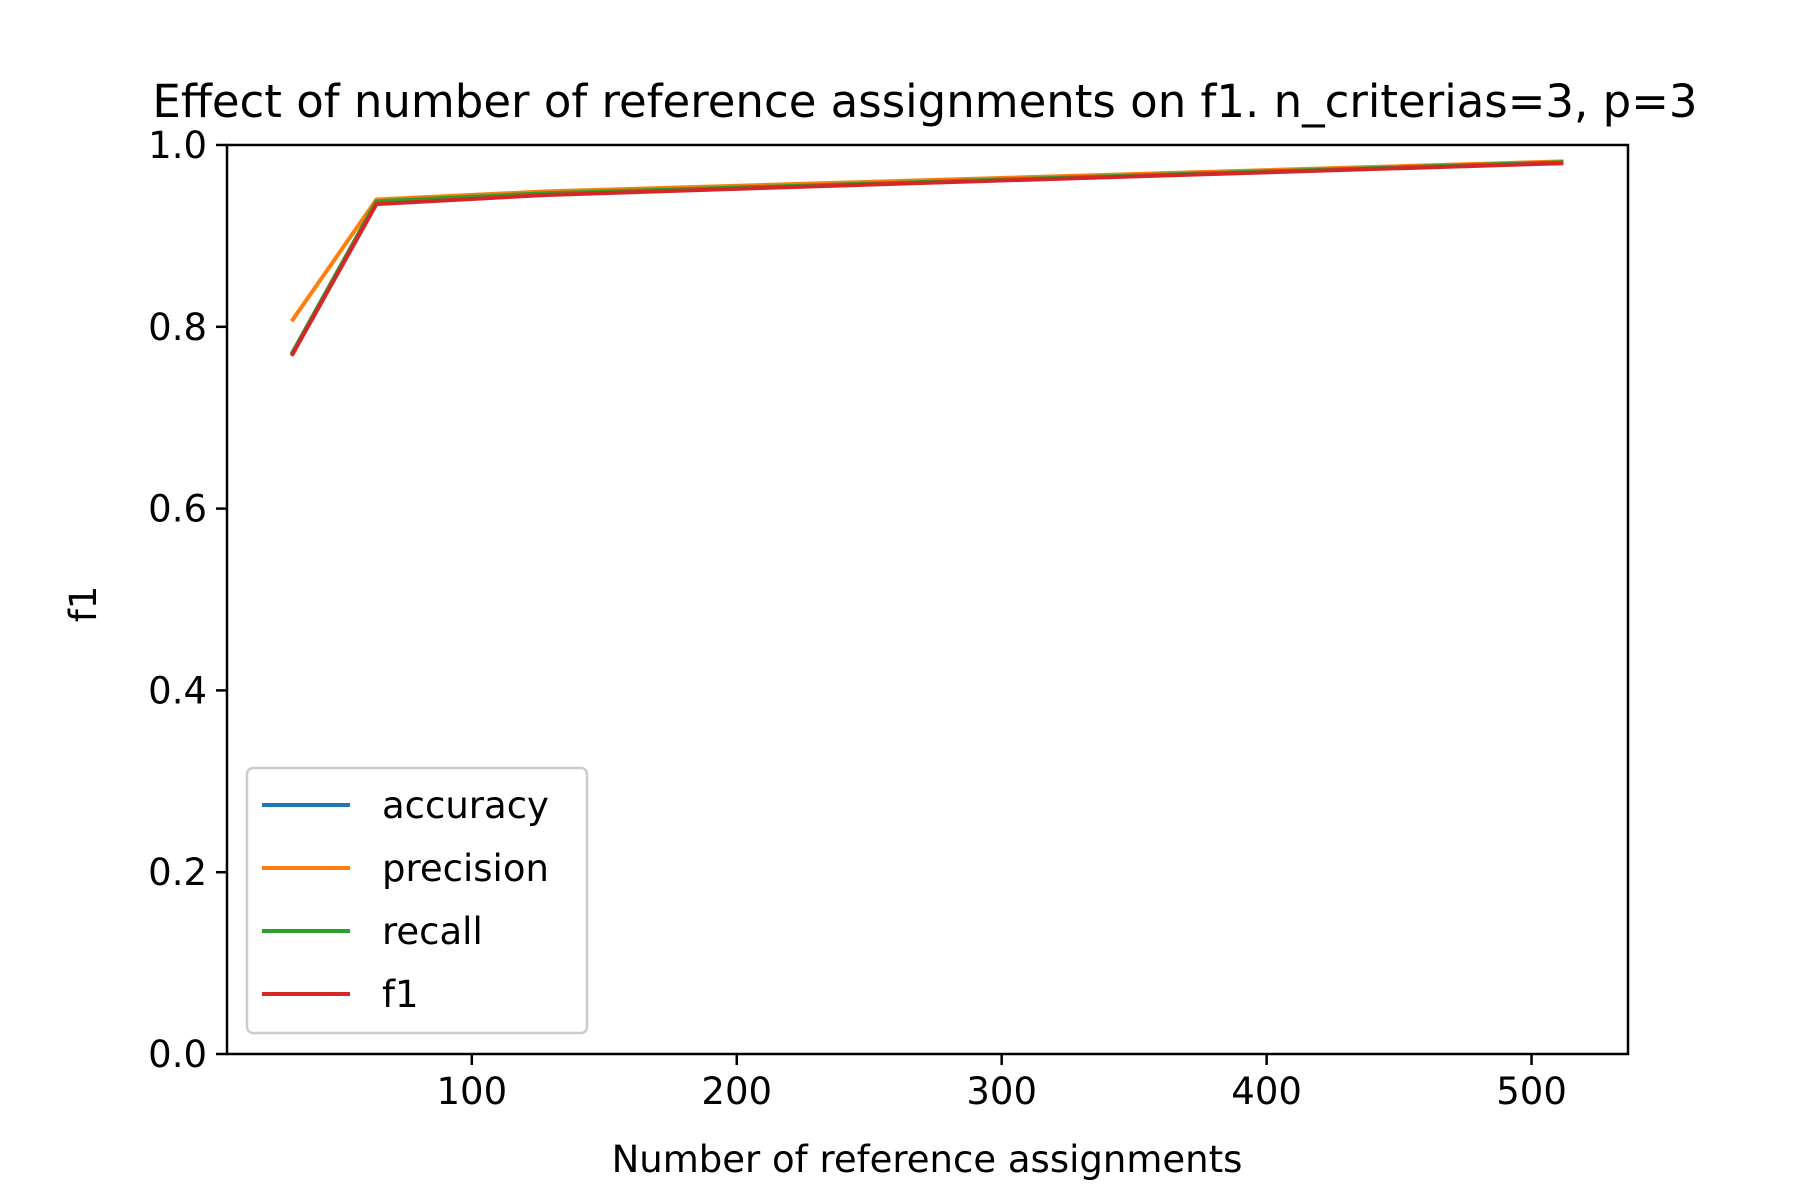 The image size is (1800, 1204). I want to click on legend-label-recall: recall, so click(432, 931).